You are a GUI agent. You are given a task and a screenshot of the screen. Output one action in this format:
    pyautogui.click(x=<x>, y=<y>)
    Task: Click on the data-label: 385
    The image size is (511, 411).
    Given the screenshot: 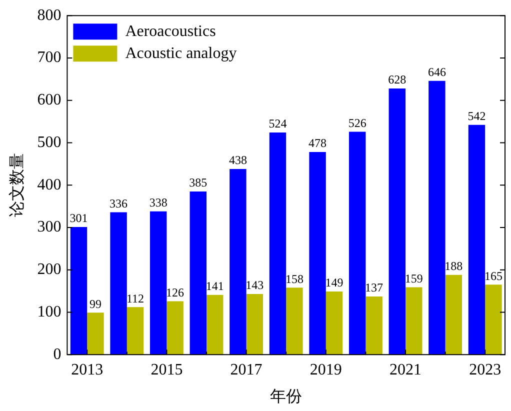 What is the action you would take?
    pyautogui.click(x=198, y=183)
    